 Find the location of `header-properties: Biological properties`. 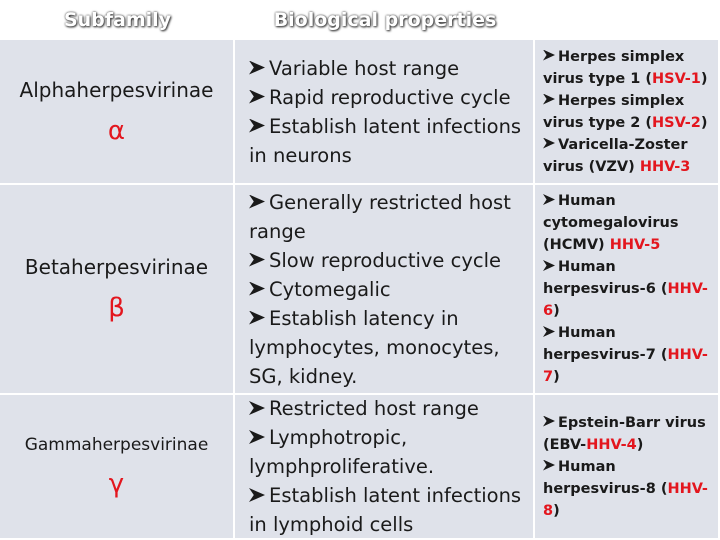

header-properties: Biological properties is located at coordinates (385, 20).